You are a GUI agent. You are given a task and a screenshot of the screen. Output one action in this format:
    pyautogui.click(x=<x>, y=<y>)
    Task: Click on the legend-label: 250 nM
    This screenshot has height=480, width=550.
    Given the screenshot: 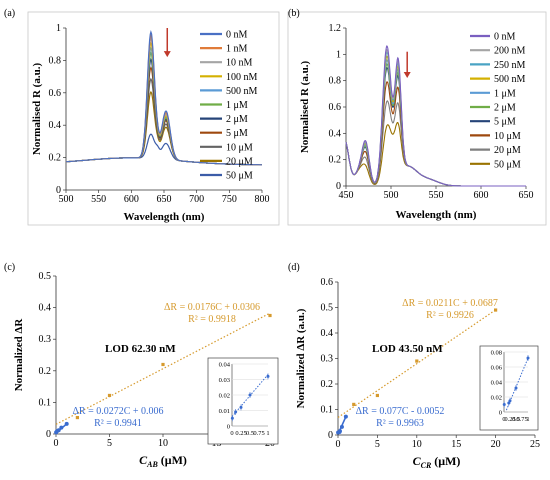 What is the action you would take?
    pyautogui.click(x=510, y=65)
    